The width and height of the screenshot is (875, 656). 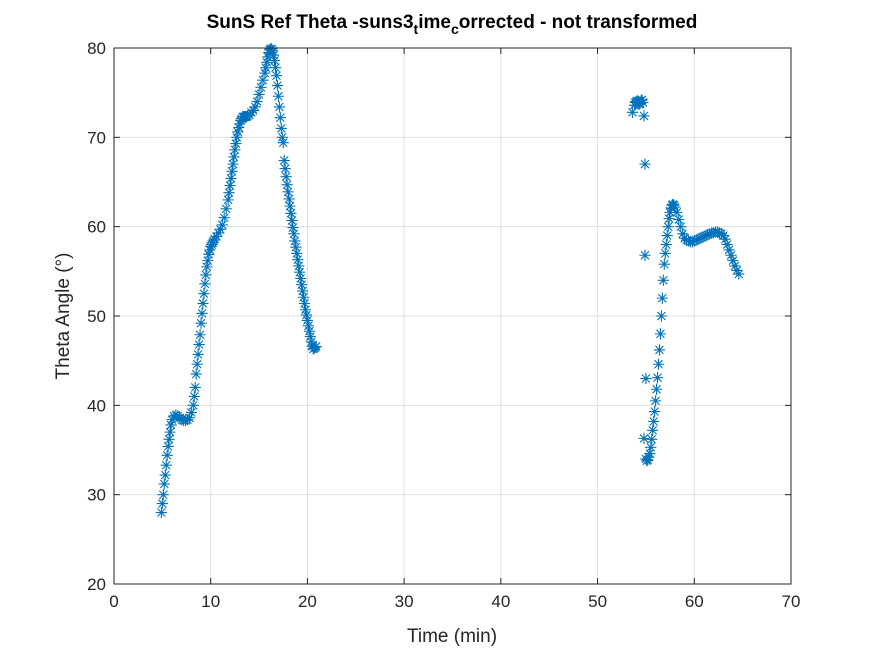 What do you see at coordinates (404, 601) in the screenshot?
I see `x-tick-label: 30` at bounding box center [404, 601].